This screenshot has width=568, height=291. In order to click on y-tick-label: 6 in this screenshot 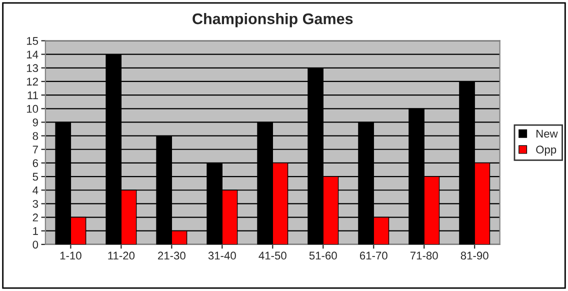, I will do `click(35, 163)`.